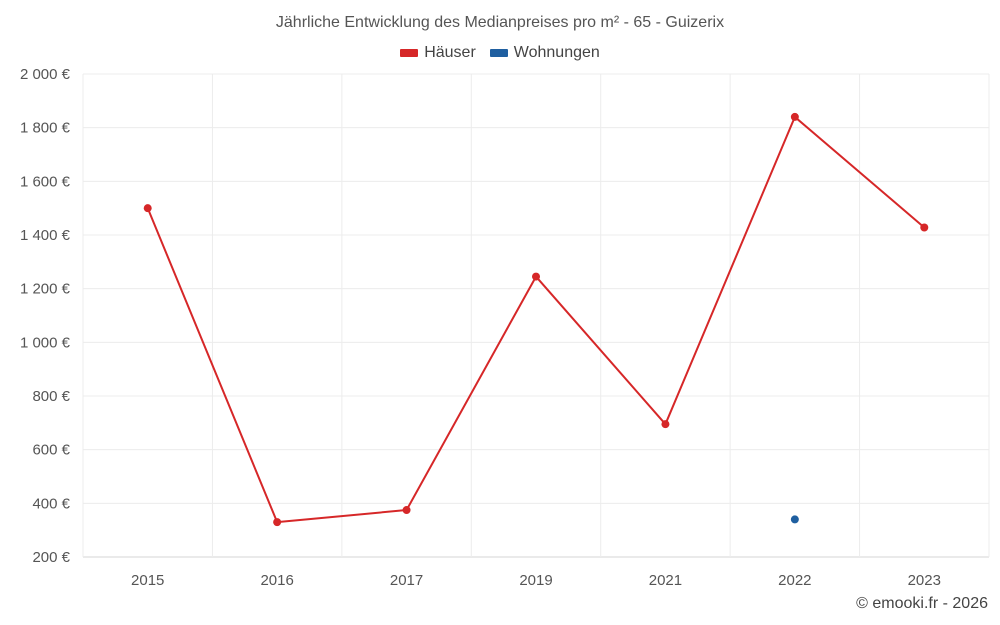 This screenshot has width=1000, height=625. Describe the element at coordinates (276, 580) in the screenshot. I see `x-tick-label: 2016` at that location.